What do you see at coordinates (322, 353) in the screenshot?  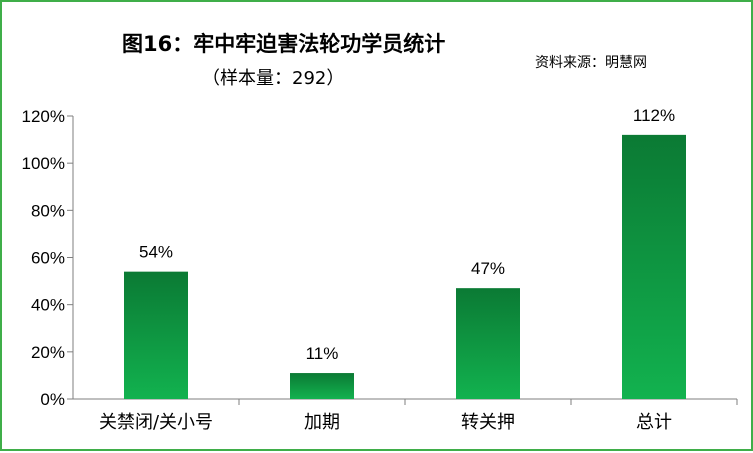 I see `data-label: 11%` at bounding box center [322, 353].